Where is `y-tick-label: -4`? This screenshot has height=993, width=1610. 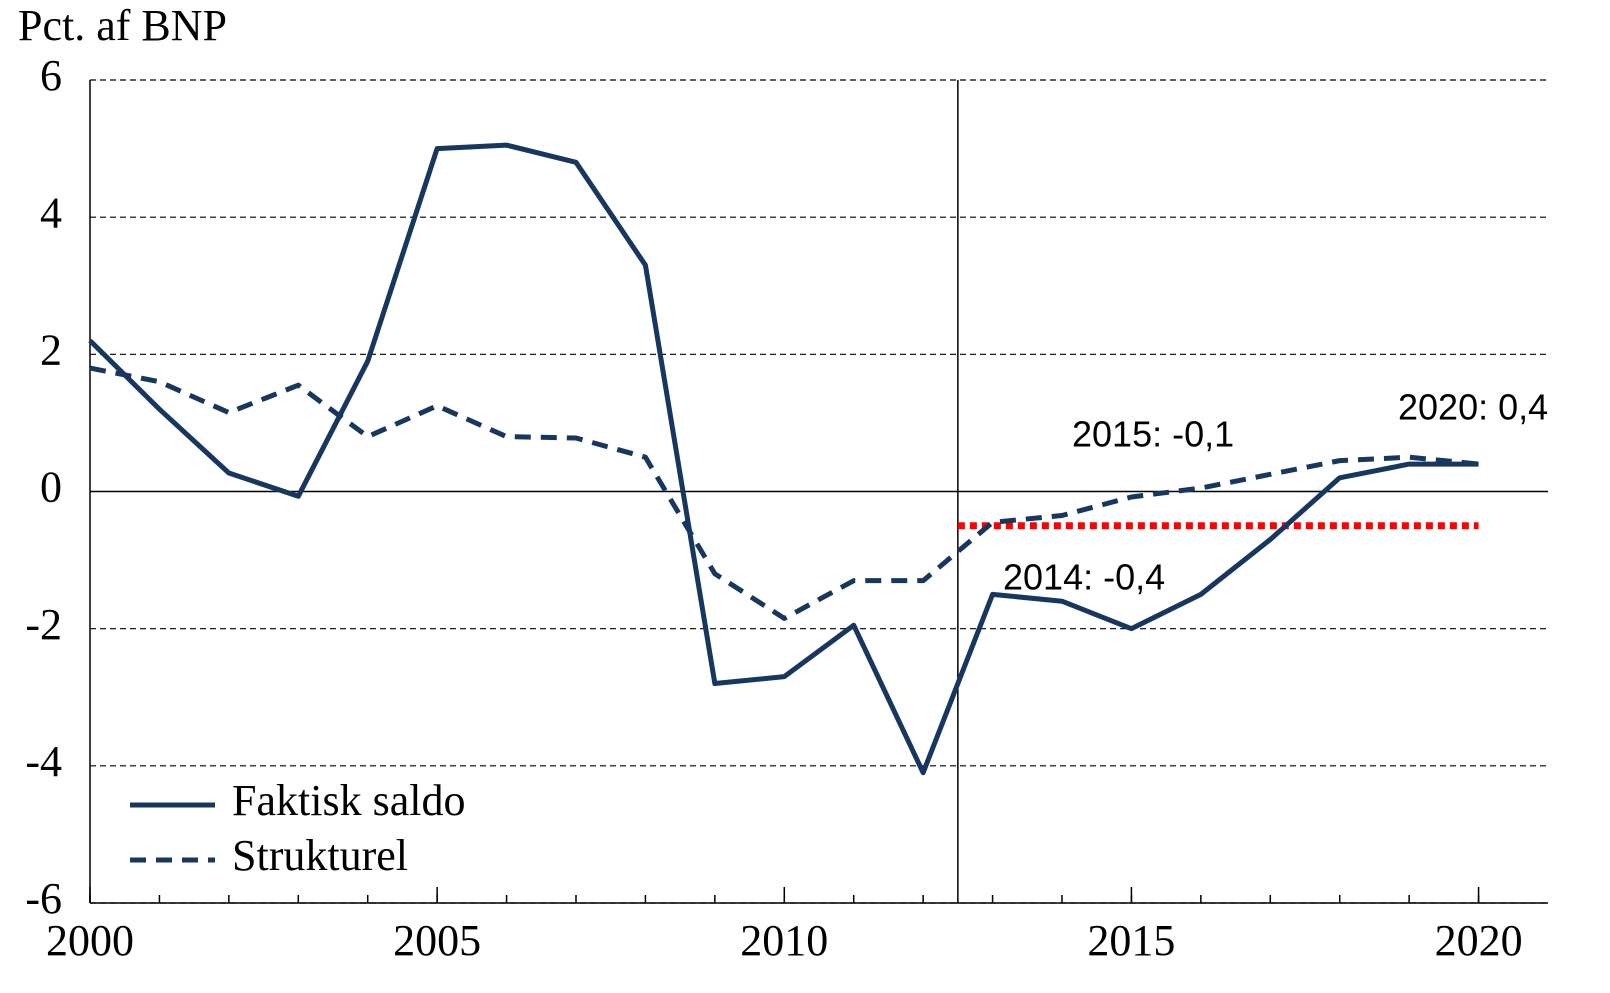 y-tick-label: -4 is located at coordinates (43, 761).